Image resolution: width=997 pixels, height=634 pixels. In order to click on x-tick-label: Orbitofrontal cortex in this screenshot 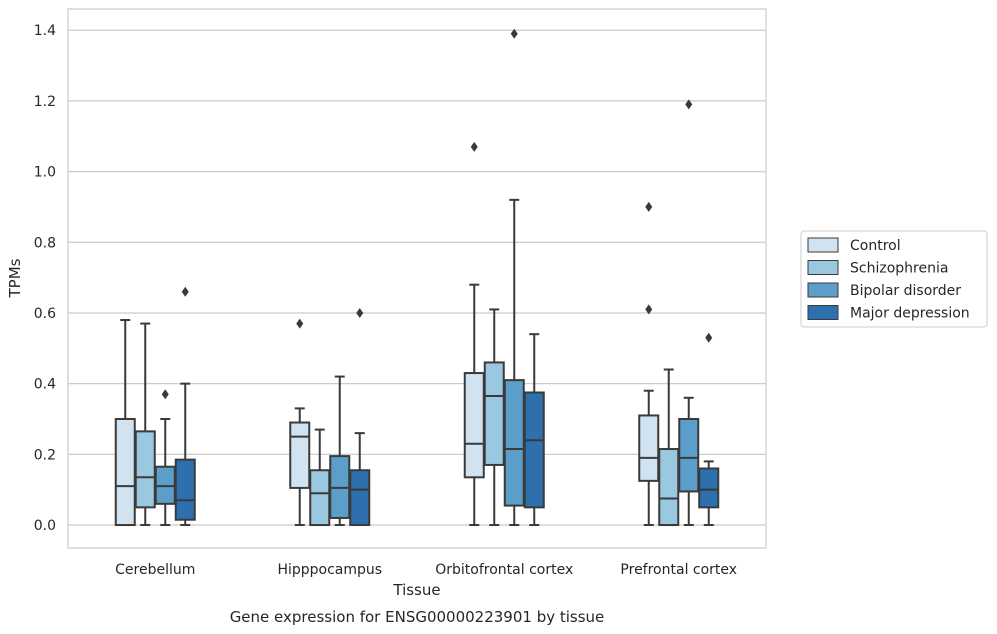, I will do `click(504, 570)`.